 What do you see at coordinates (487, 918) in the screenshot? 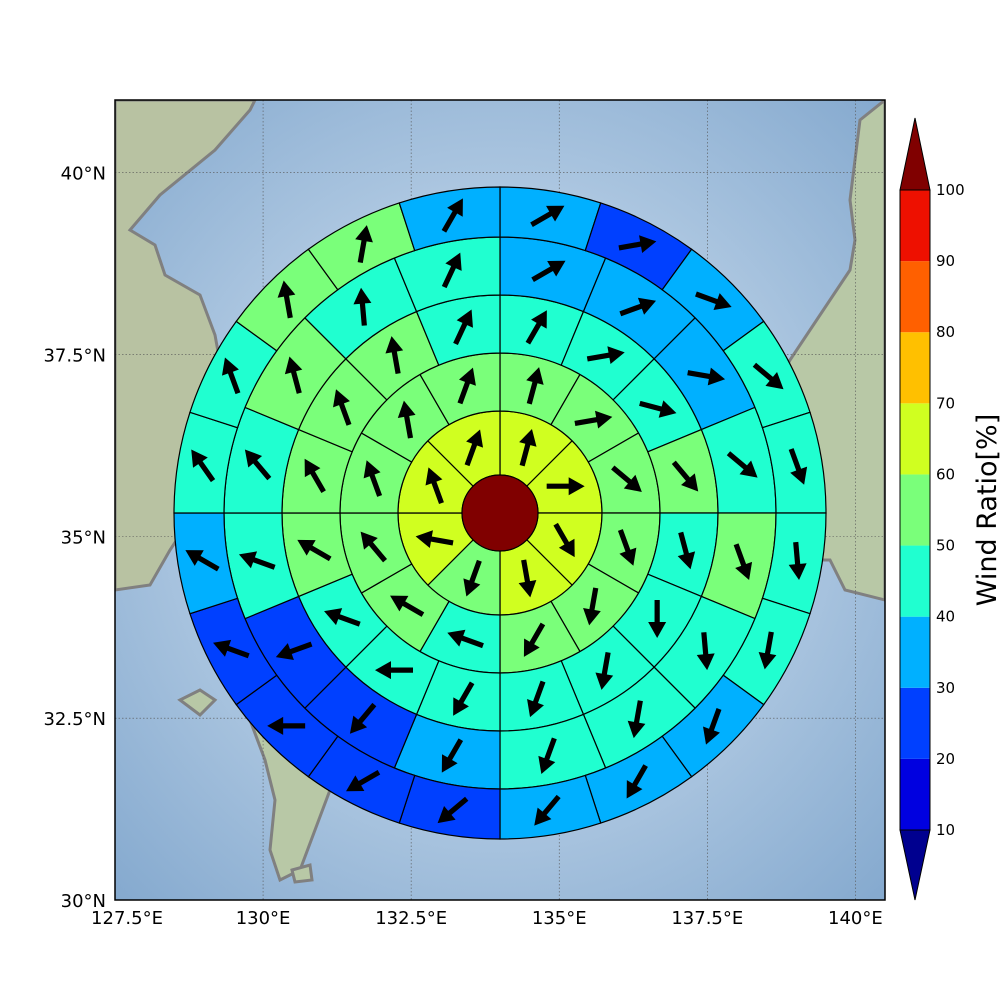
I see `x-axis-ticks: 127.5°E 130°E 132.5°E 135°E 137.5°E 140°E` at bounding box center [487, 918].